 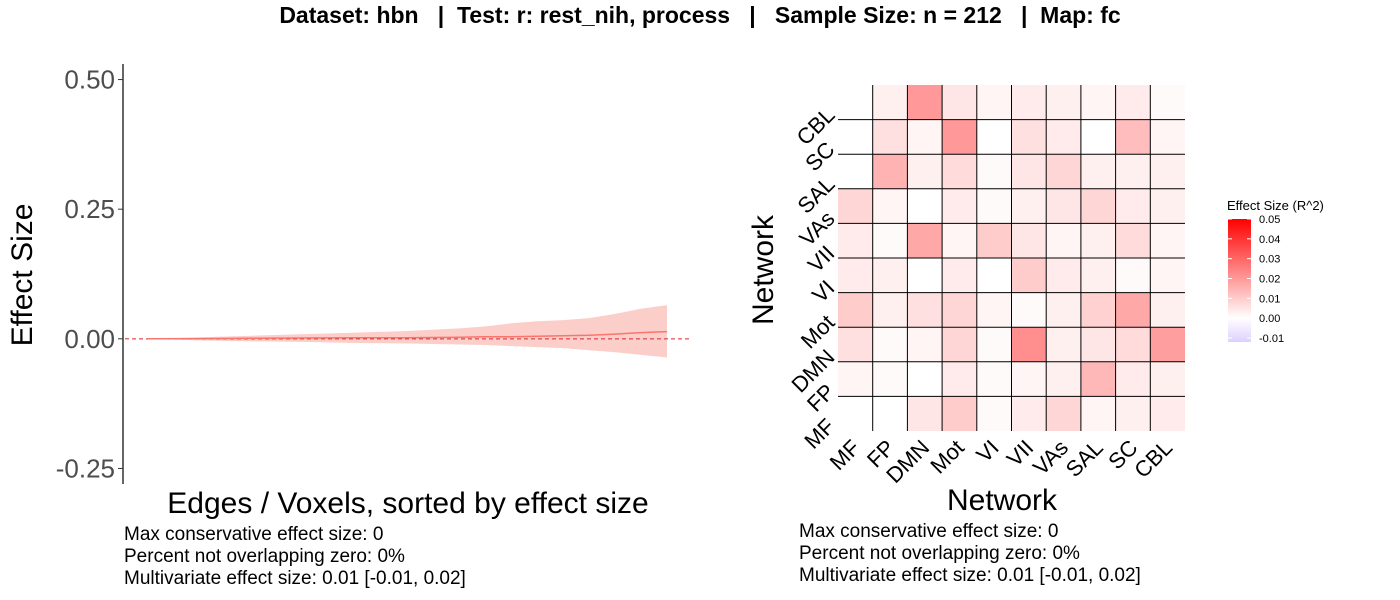 I want to click on y-axis-label: Effect Size, so click(x=22, y=275).